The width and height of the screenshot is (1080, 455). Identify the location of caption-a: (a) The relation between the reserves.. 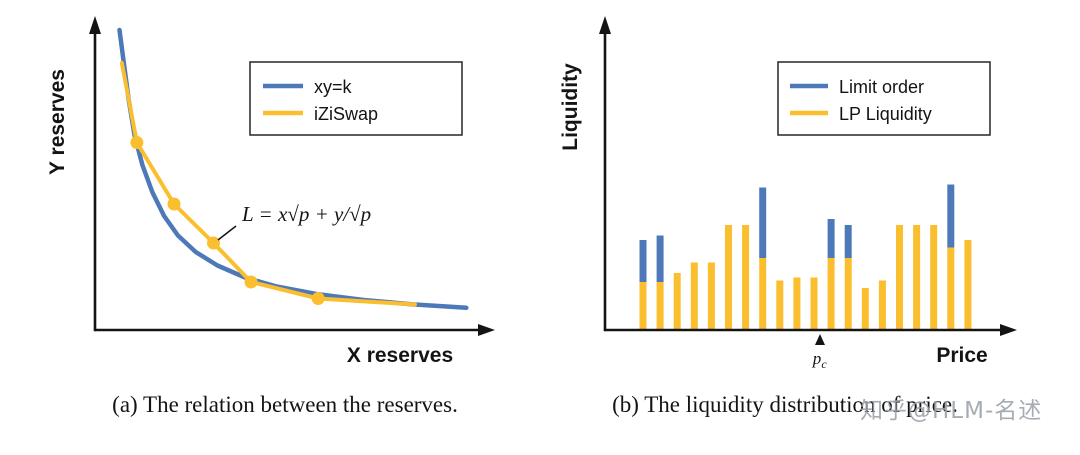
(285, 404).